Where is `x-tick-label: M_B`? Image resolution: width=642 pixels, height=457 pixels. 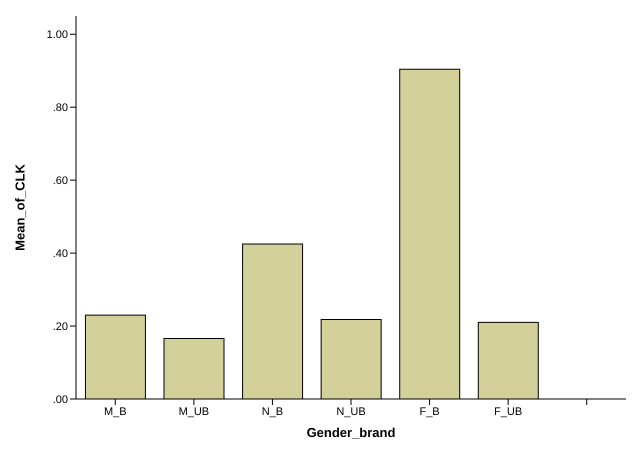
x-tick-label: M_B is located at coordinates (115, 412).